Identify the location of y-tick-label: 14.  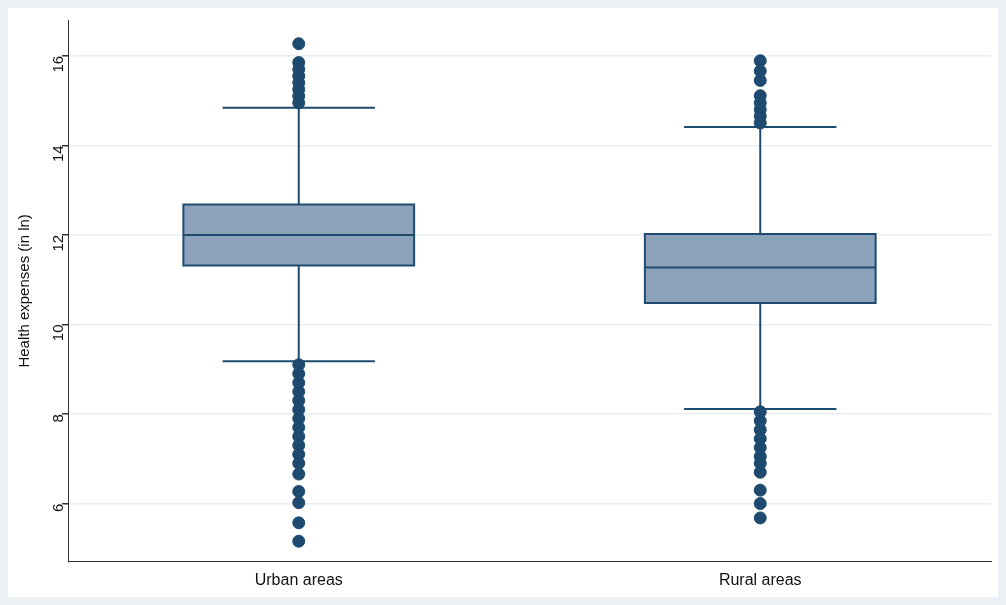
(58, 154).